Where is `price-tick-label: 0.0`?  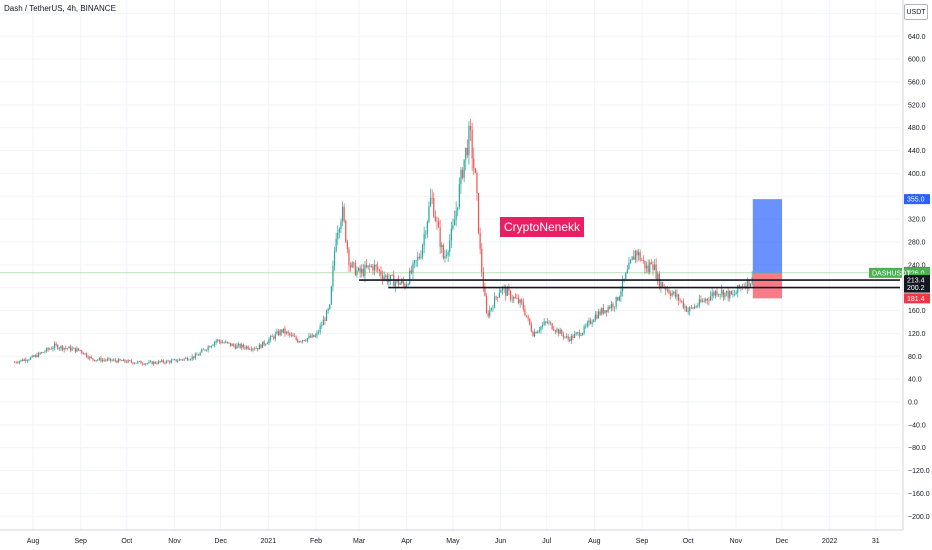 price-tick-label: 0.0 is located at coordinates (913, 403).